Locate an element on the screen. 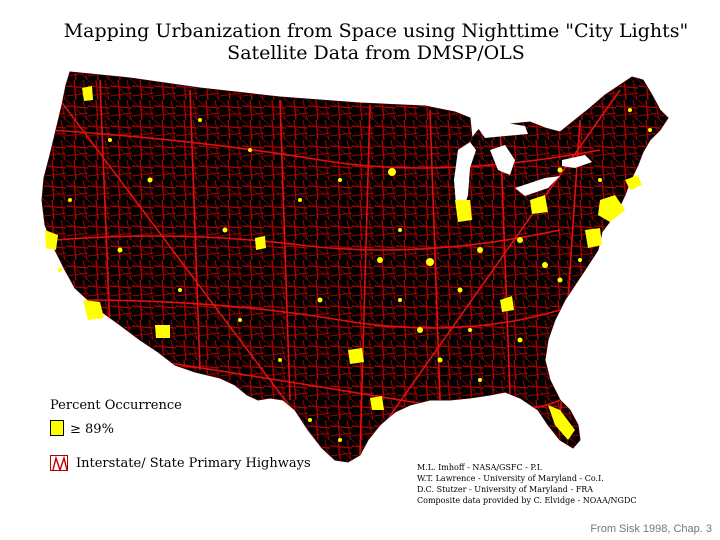 The height and width of the screenshot is (540, 720). city-light-san-francisco is located at coordinates (51, 240).